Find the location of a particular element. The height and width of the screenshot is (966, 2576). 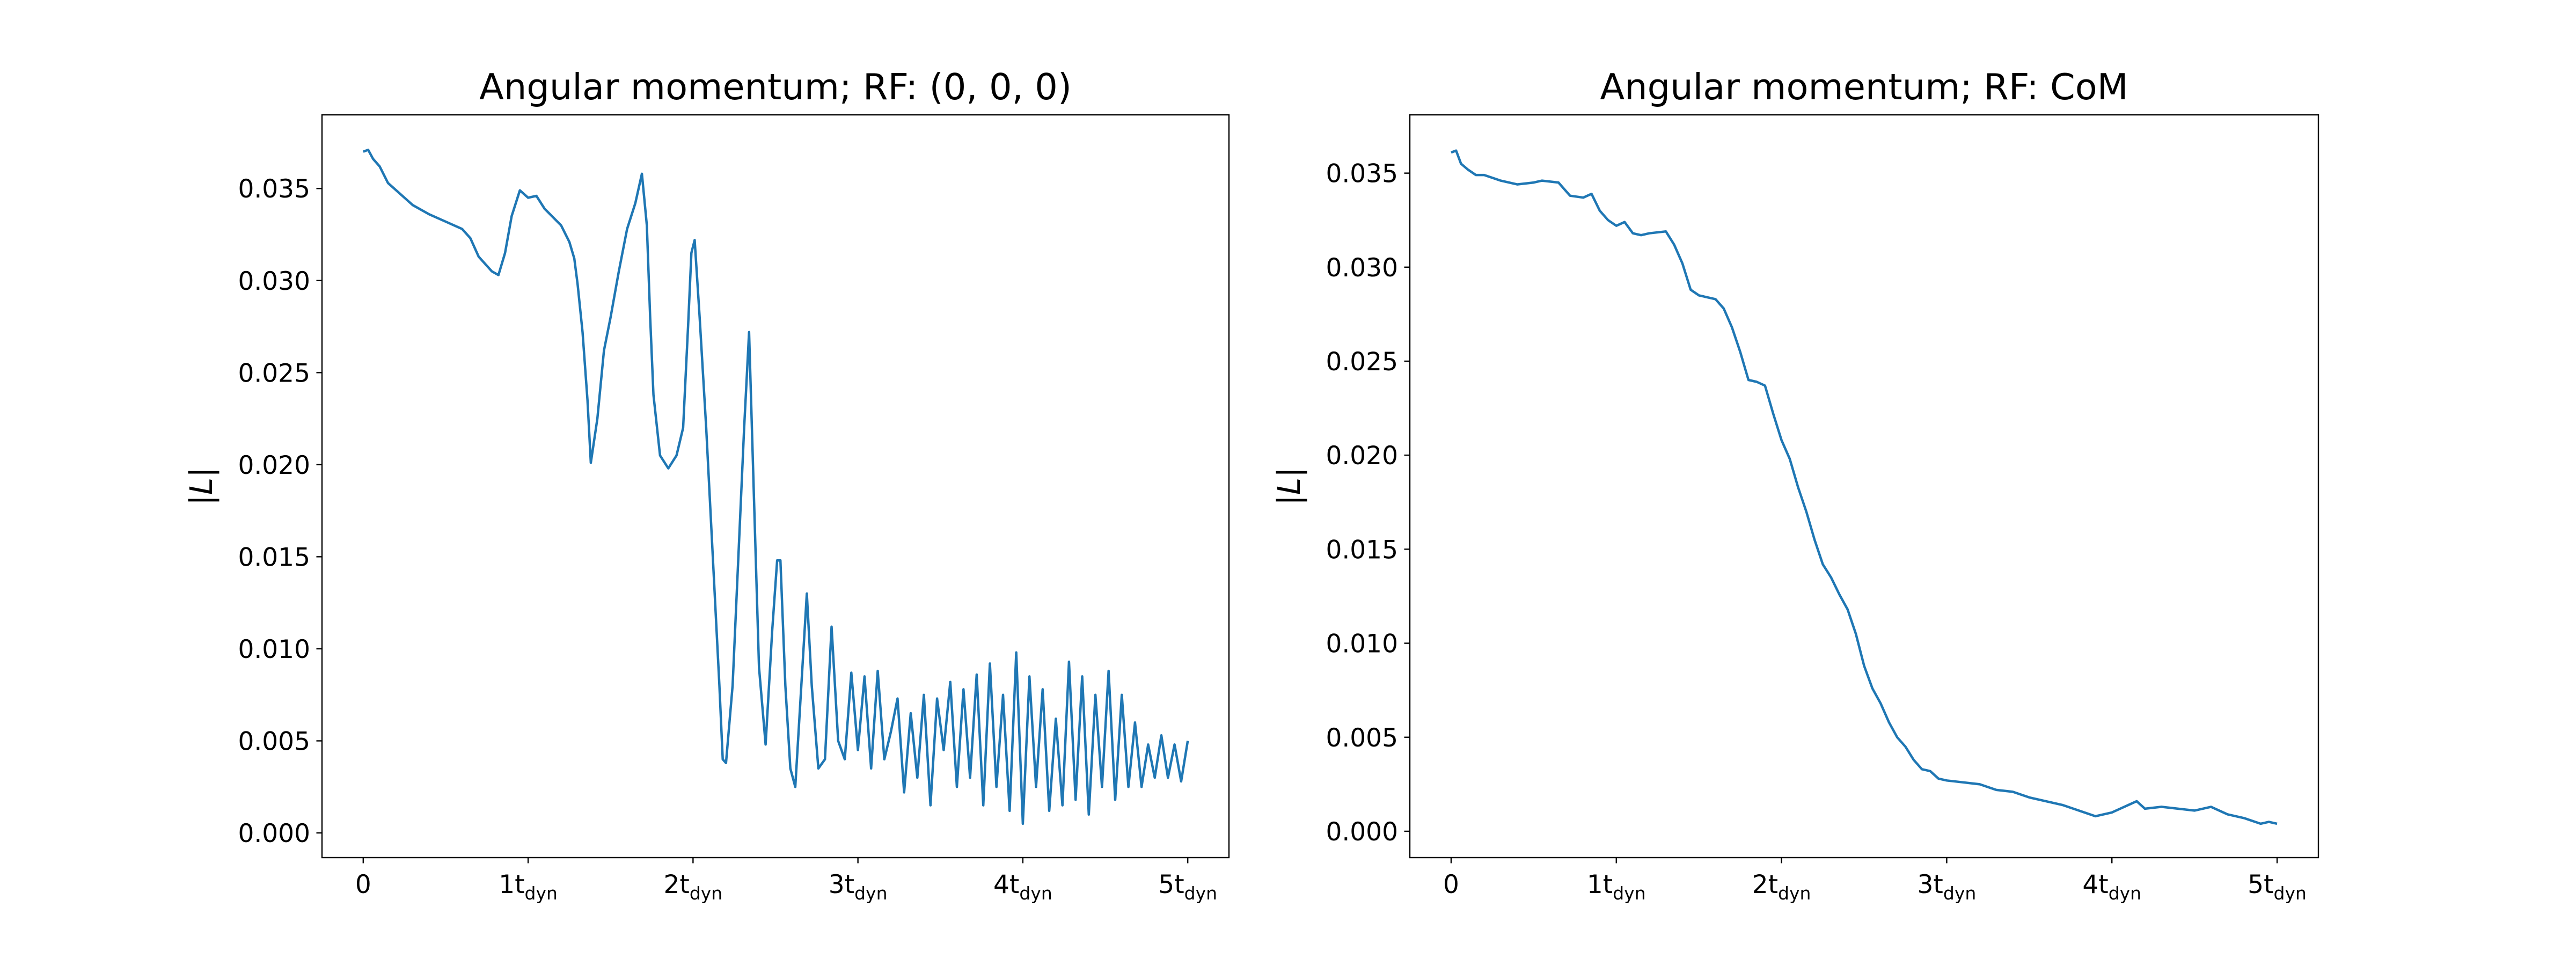

chart-title: Angular momentum; RF: CoM is located at coordinates (1864, 87).